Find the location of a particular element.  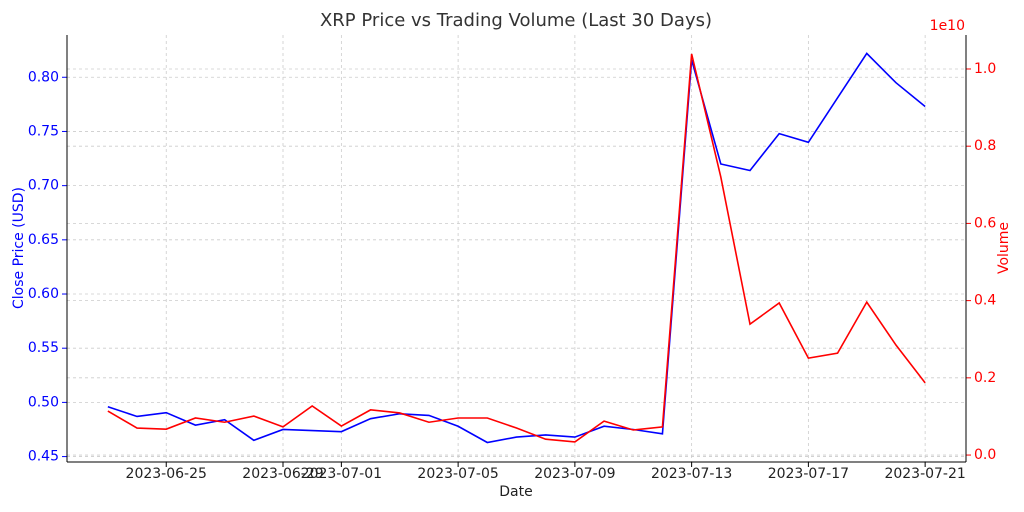

y-tick-label: 0.60 is located at coordinates (43, 294).